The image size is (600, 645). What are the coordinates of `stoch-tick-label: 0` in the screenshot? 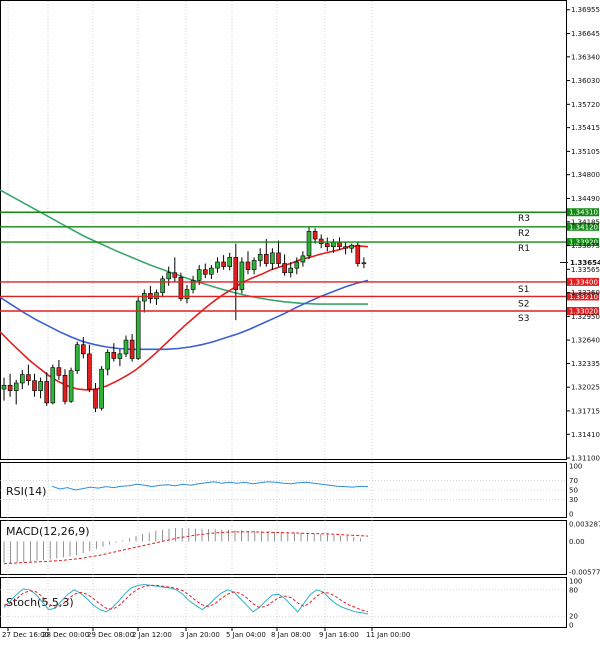 It's located at (571, 626).